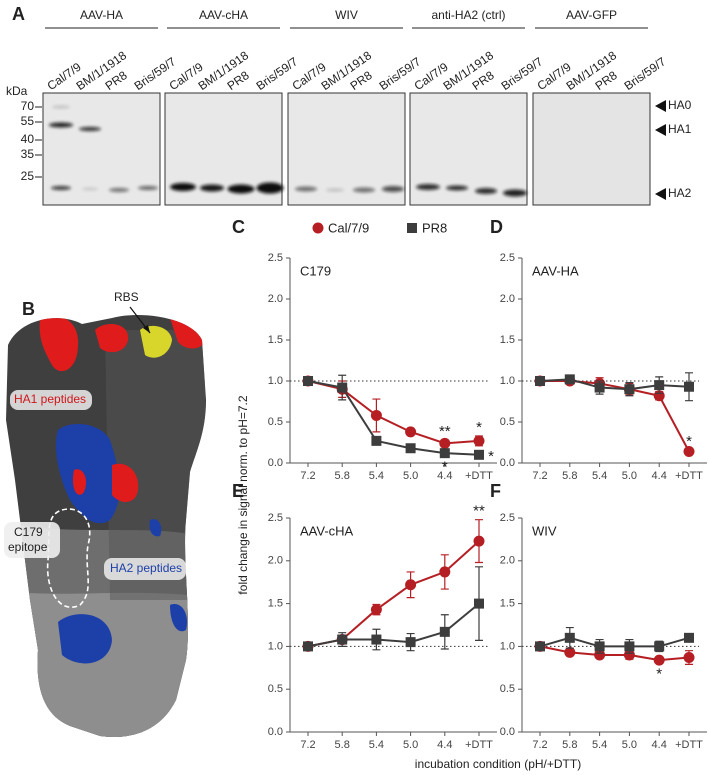 Image resolution: width=709 pixels, height=775 pixels. What do you see at coordinates (591, 15) in the screenshot?
I see `group-label: AAV-GFP` at bounding box center [591, 15].